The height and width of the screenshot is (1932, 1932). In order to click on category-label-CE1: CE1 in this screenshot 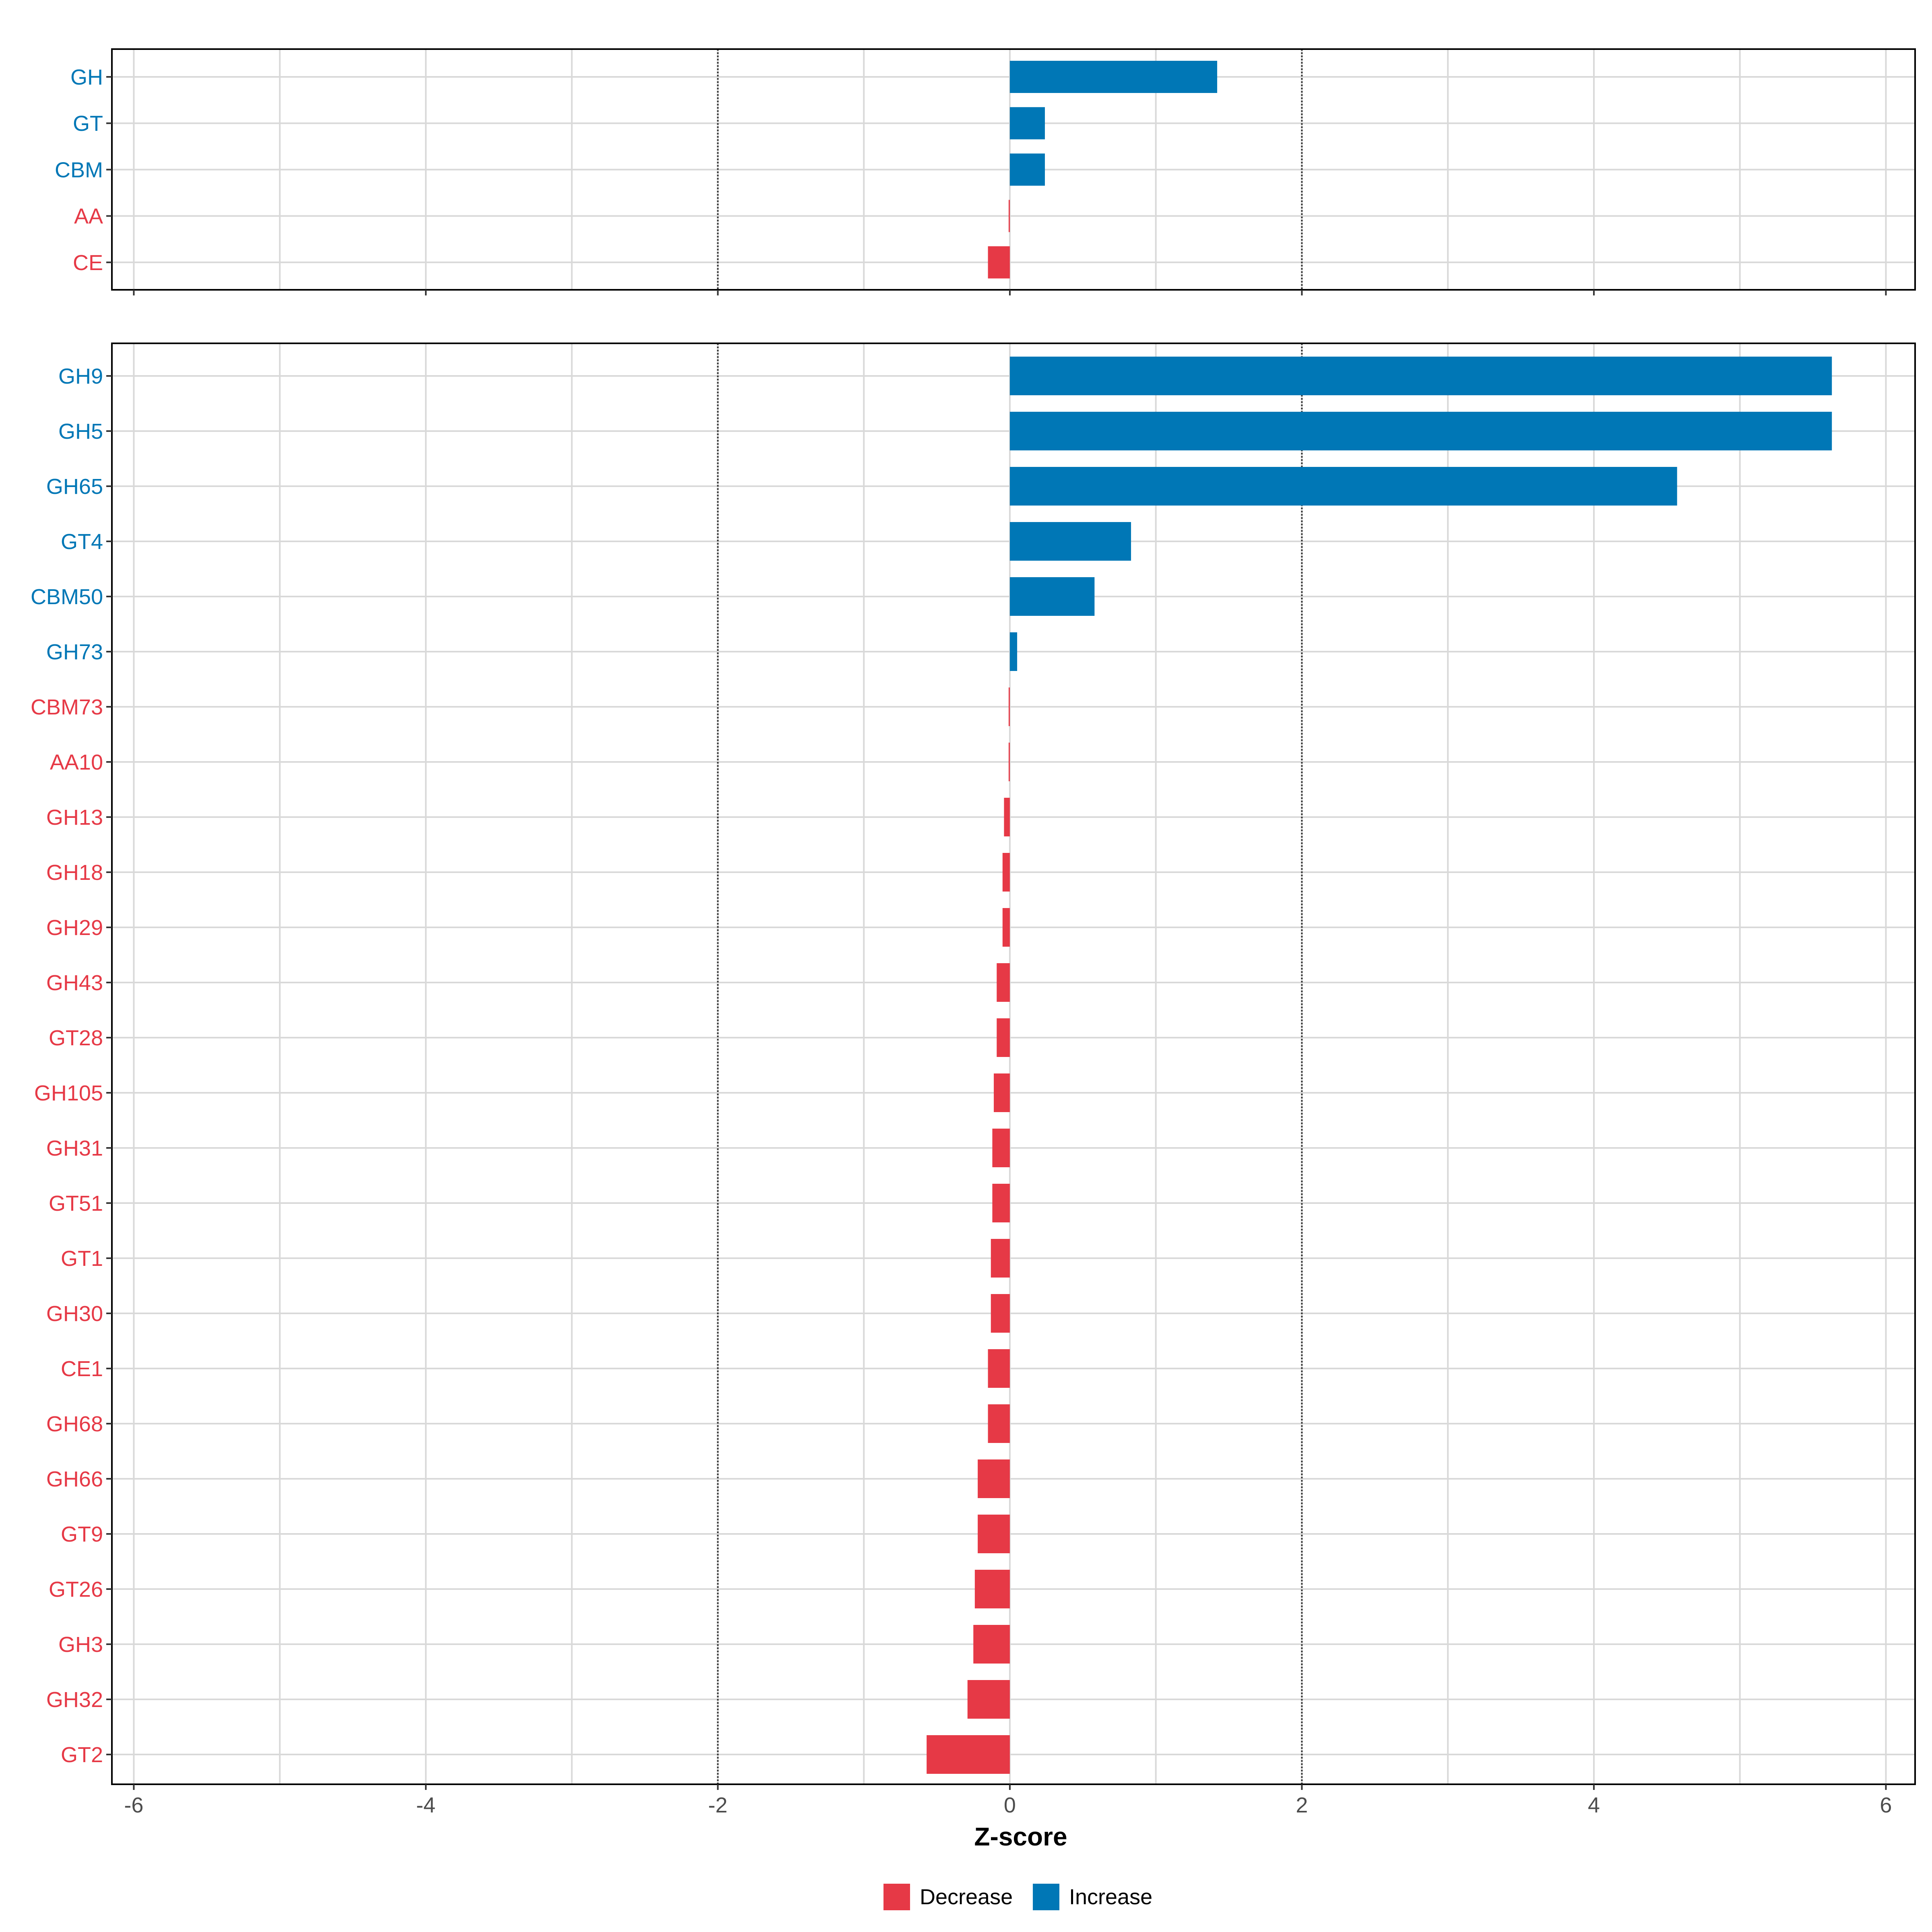, I will do `click(82, 1369)`.